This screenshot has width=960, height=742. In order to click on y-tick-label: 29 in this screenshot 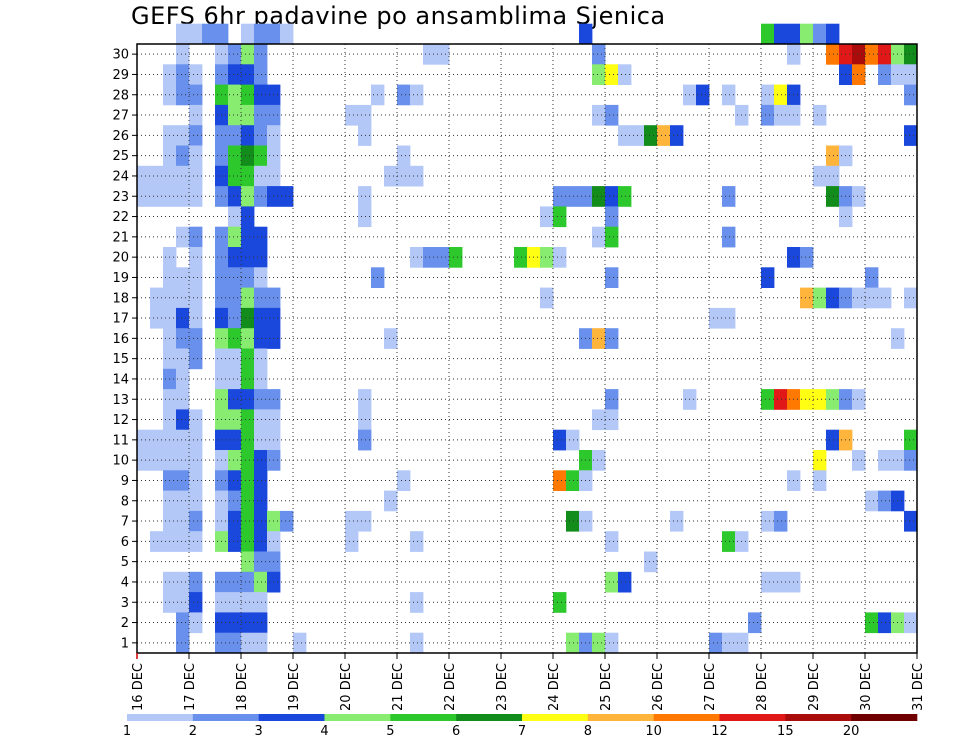, I will do `click(120, 75)`.